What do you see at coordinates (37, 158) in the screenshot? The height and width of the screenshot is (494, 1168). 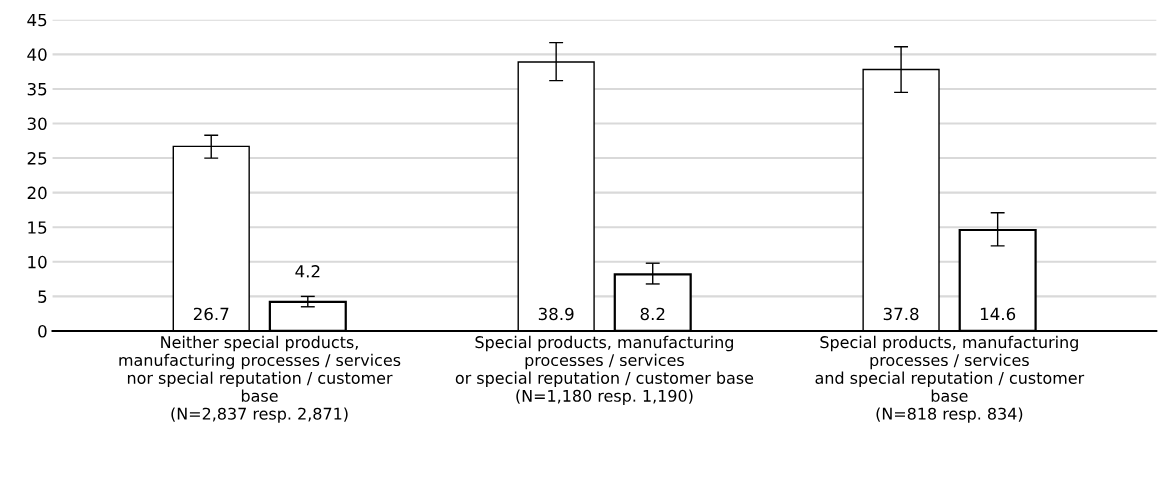 I see `y-tick-label: 25` at bounding box center [37, 158].